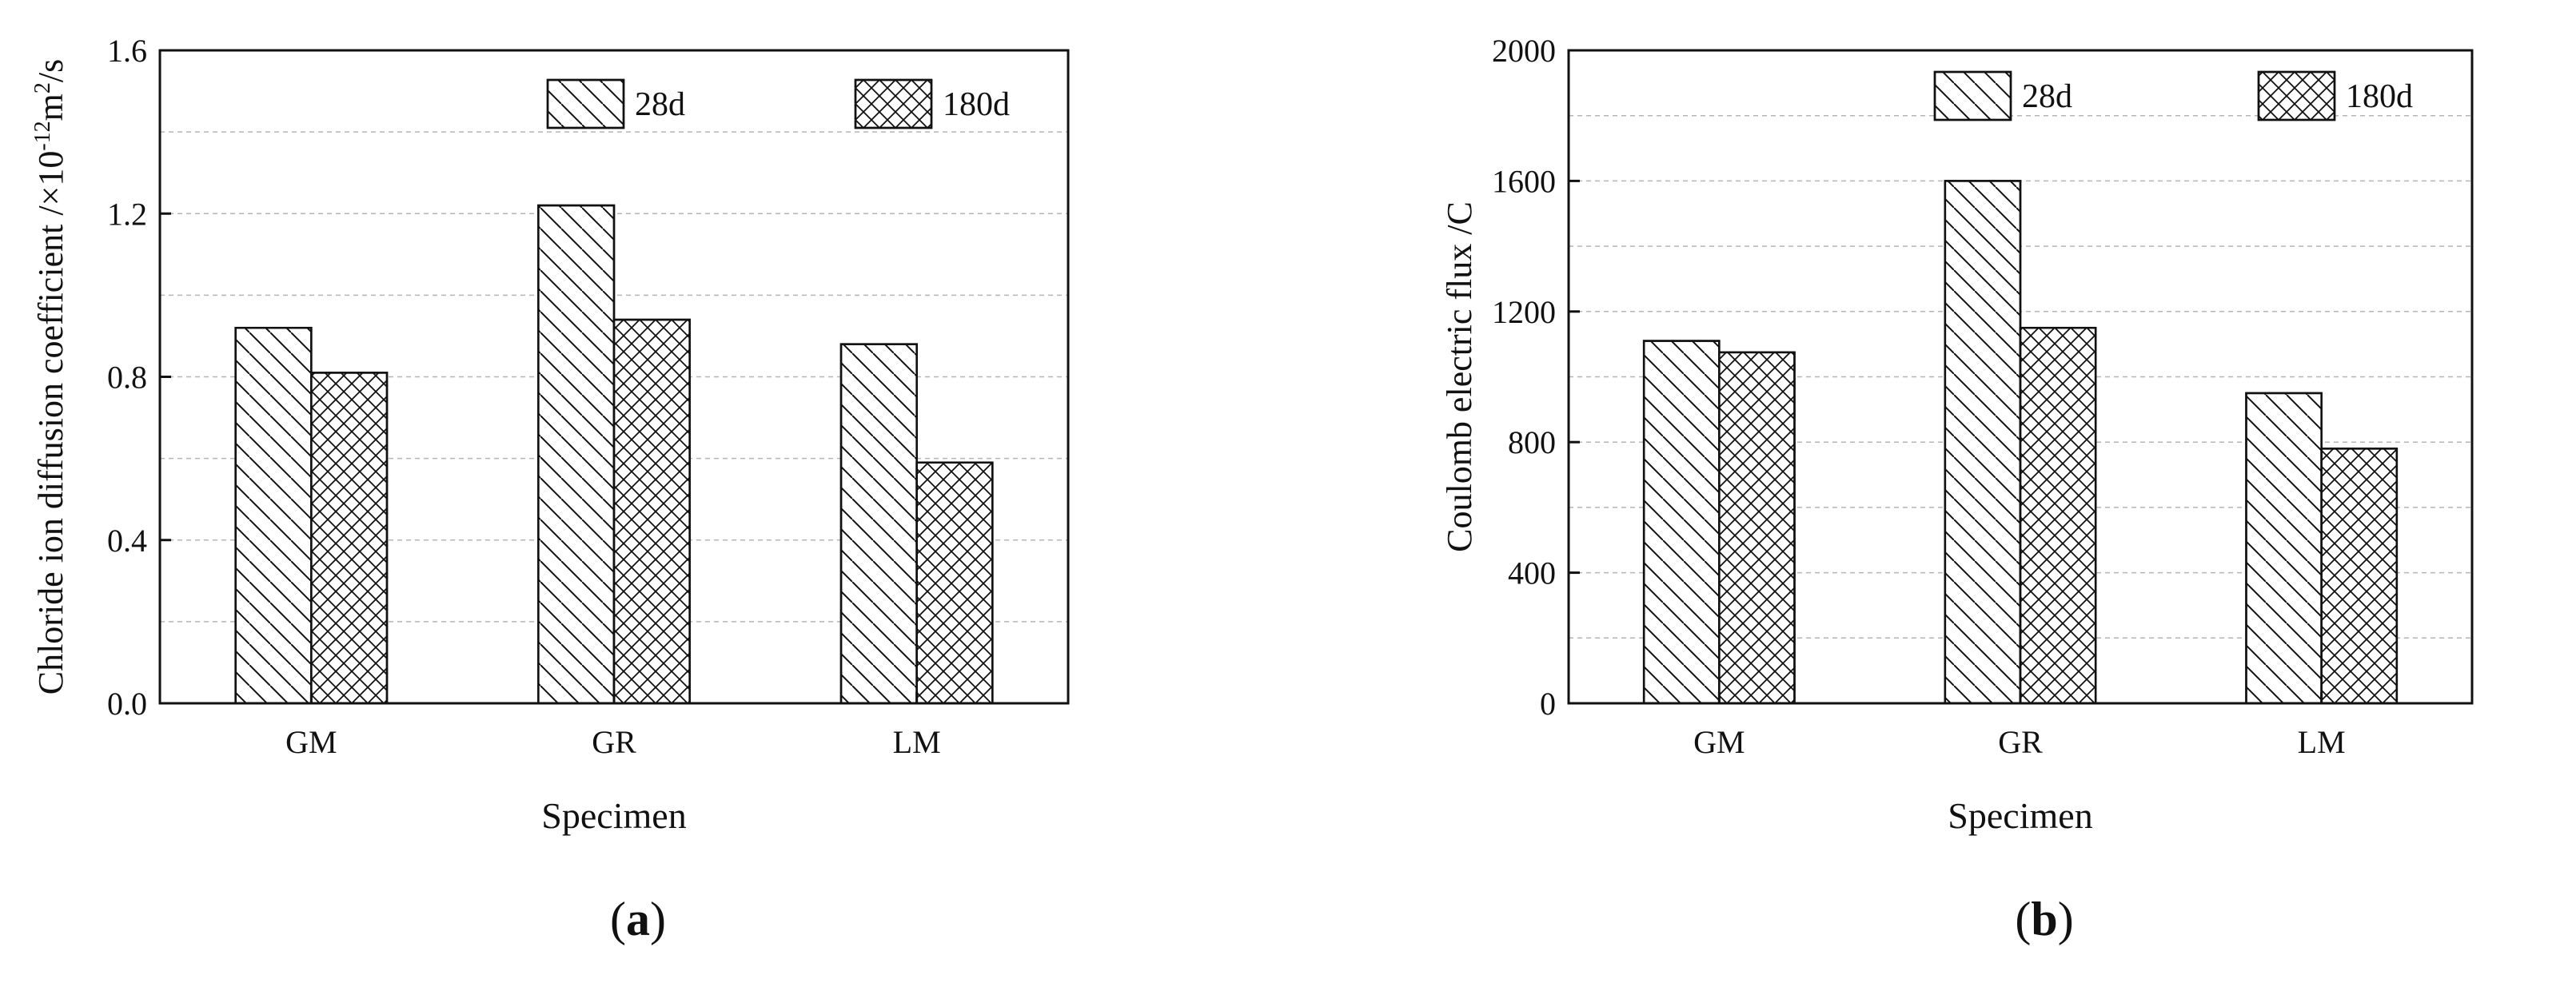 The width and height of the screenshot is (2576, 983). Describe the element at coordinates (1536, 377) in the screenshot. I see `y-ticks: 0 400 800 1200 1600 2000` at that location.